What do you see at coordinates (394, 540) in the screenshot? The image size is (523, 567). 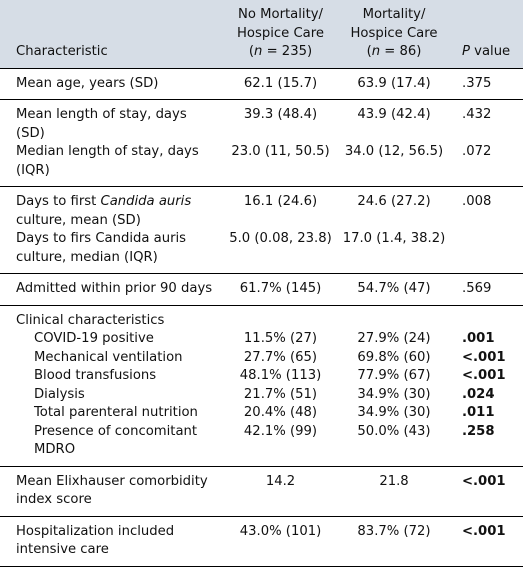 I see `mortality-value: 83.7% (72)` at bounding box center [394, 540].